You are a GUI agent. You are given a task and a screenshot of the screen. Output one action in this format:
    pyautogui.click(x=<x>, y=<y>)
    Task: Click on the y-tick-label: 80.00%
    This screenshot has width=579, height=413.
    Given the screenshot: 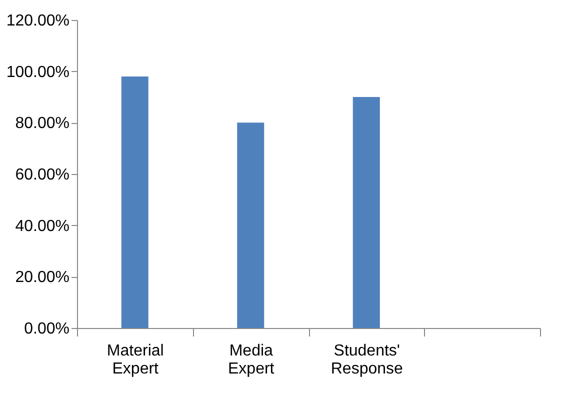 What is the action you would take?
    pyautogui.click(x=42, y=123)
    